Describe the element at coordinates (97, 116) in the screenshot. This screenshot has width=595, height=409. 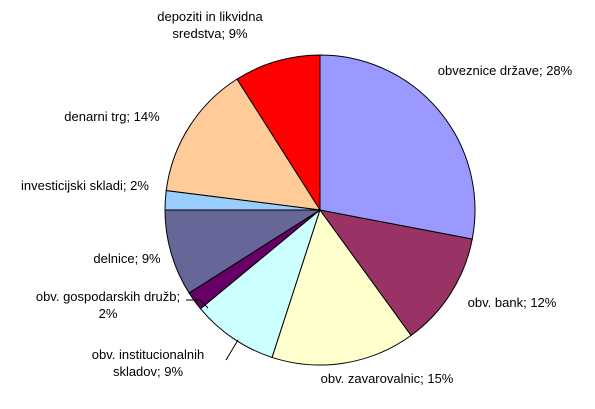
I see `category-label: denarni trg;` at that location.